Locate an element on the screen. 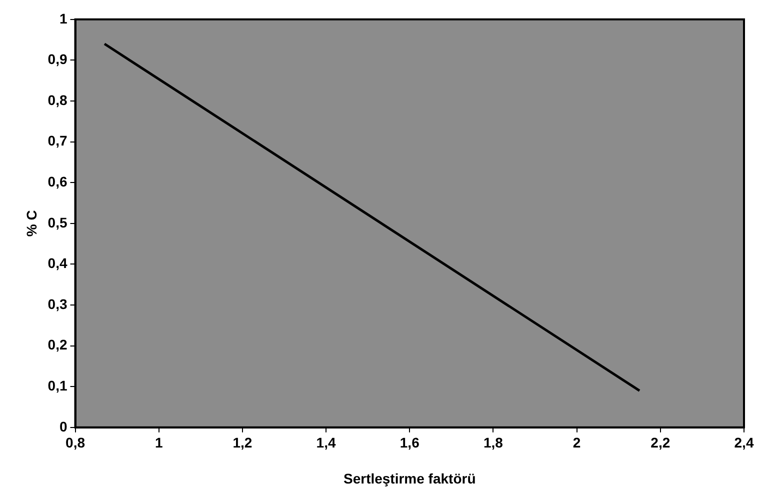 This screenshot has height=500, width=768. x-tick-label: 1,6 is located at coordinates (410, 442).